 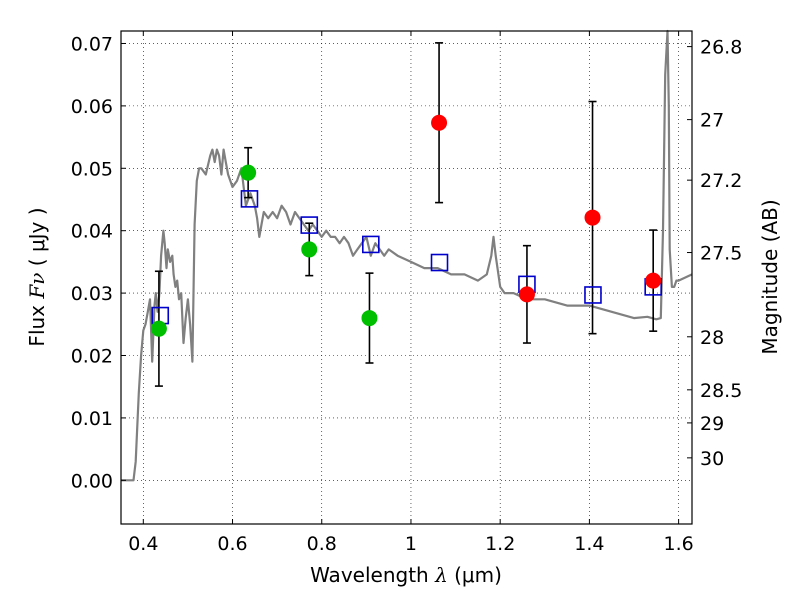 I want to click on y-tick-label: 0.05, so click(x=92, y=169).